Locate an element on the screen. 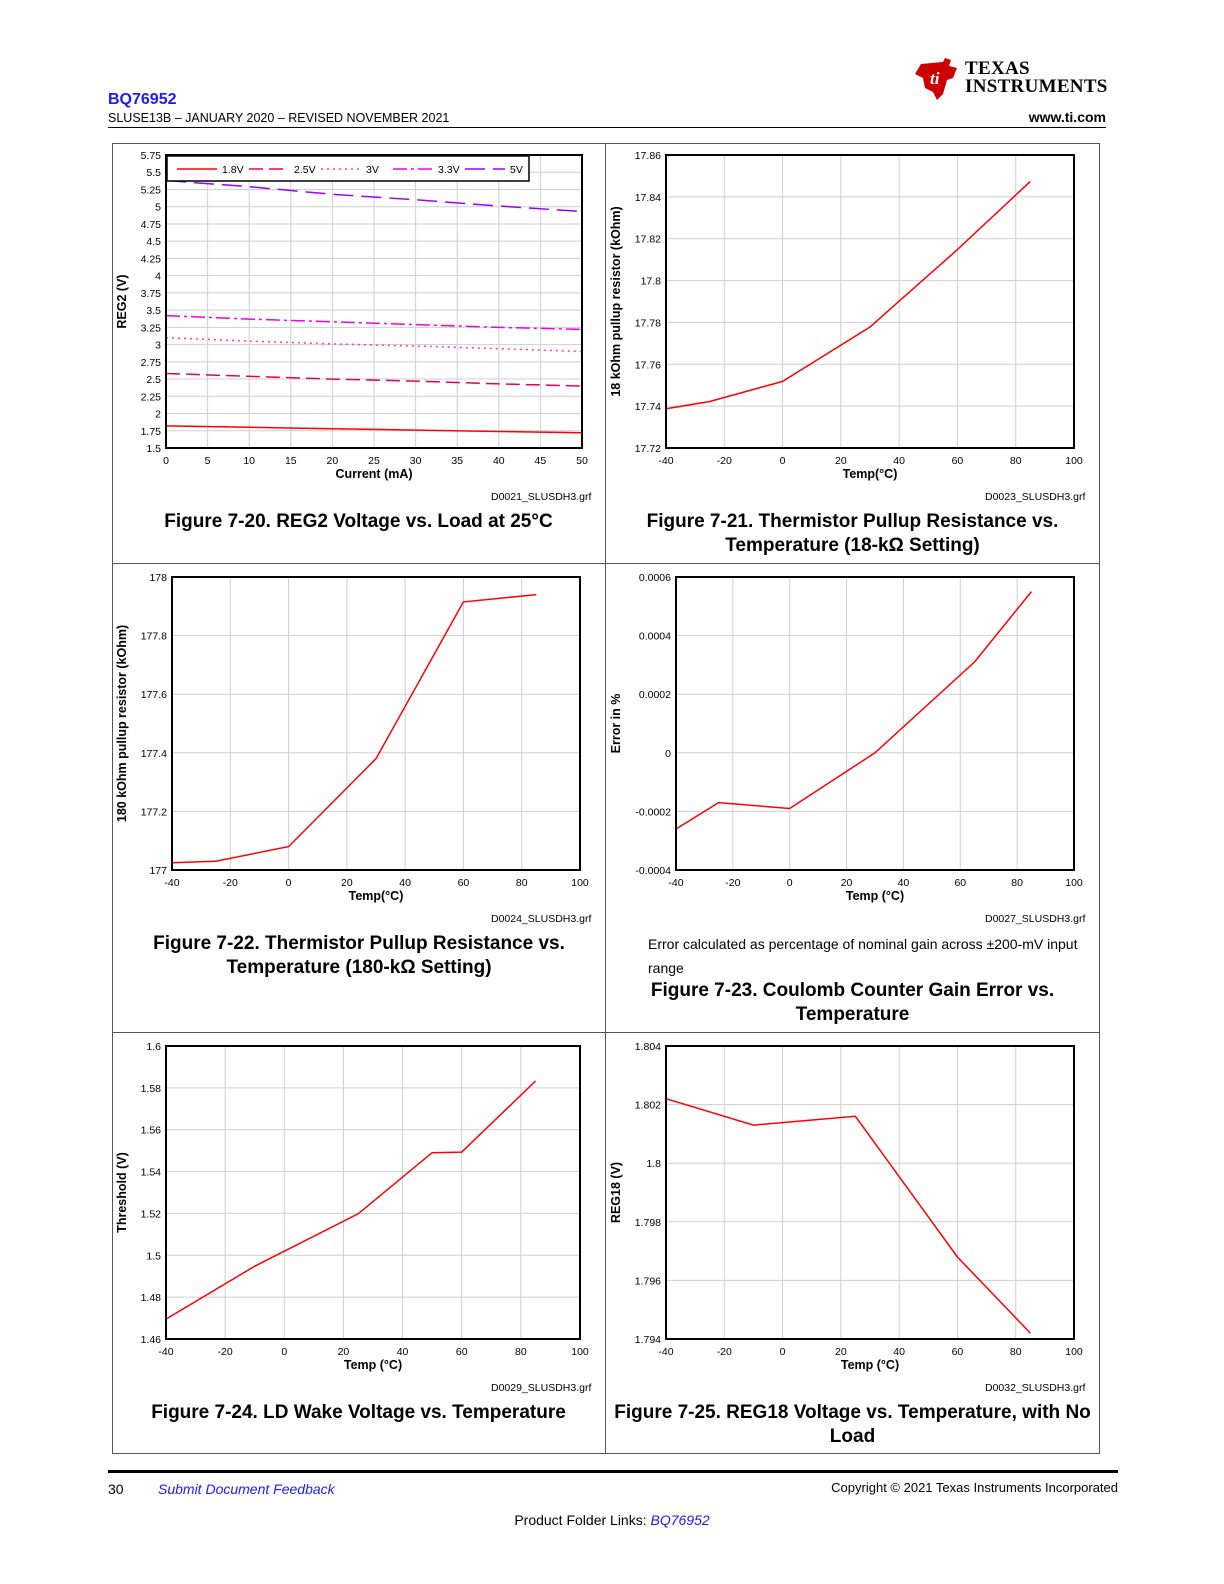 This screenshot has height=1584, width=1224. y-tick-label: 5 is located at coordinates (158, 208).